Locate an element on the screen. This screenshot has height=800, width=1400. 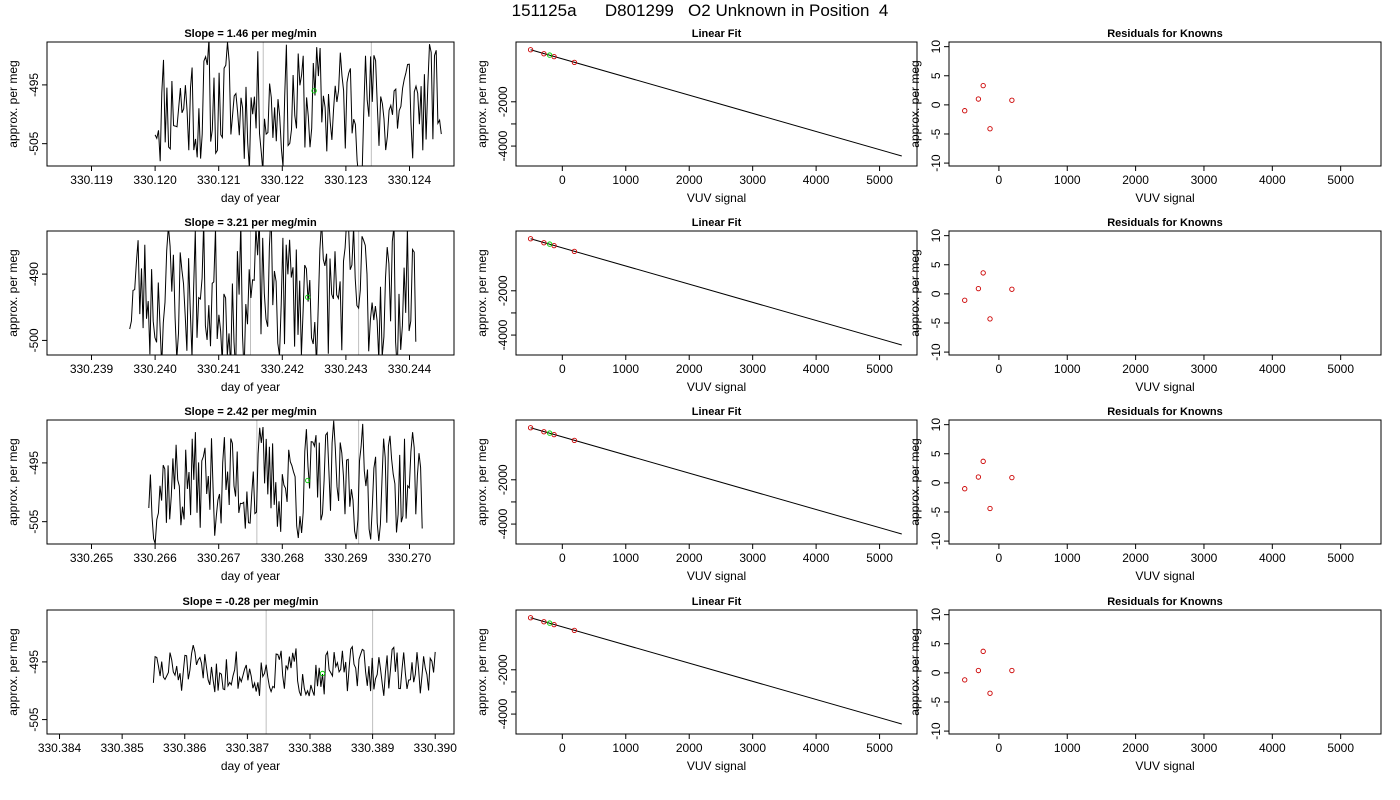
panel-1-1-unknown-point is located at coordinates (549, 244).